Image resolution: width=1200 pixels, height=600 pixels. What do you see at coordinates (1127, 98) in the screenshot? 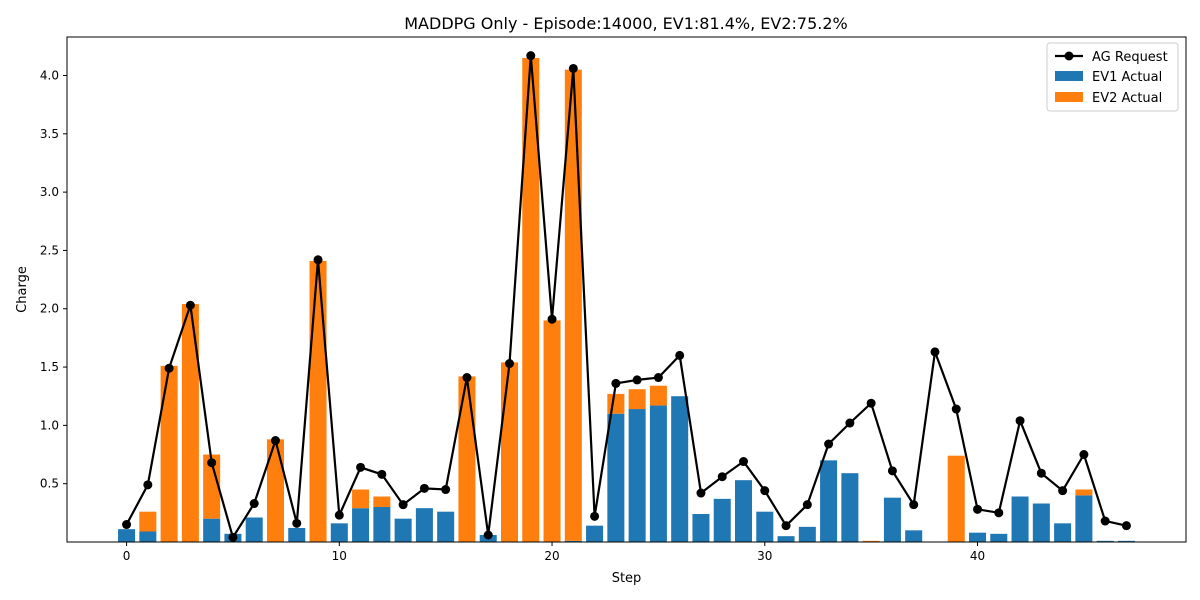
I see `legend-label-ev2: EV2 Actual` at bounding box center [1127, 98].